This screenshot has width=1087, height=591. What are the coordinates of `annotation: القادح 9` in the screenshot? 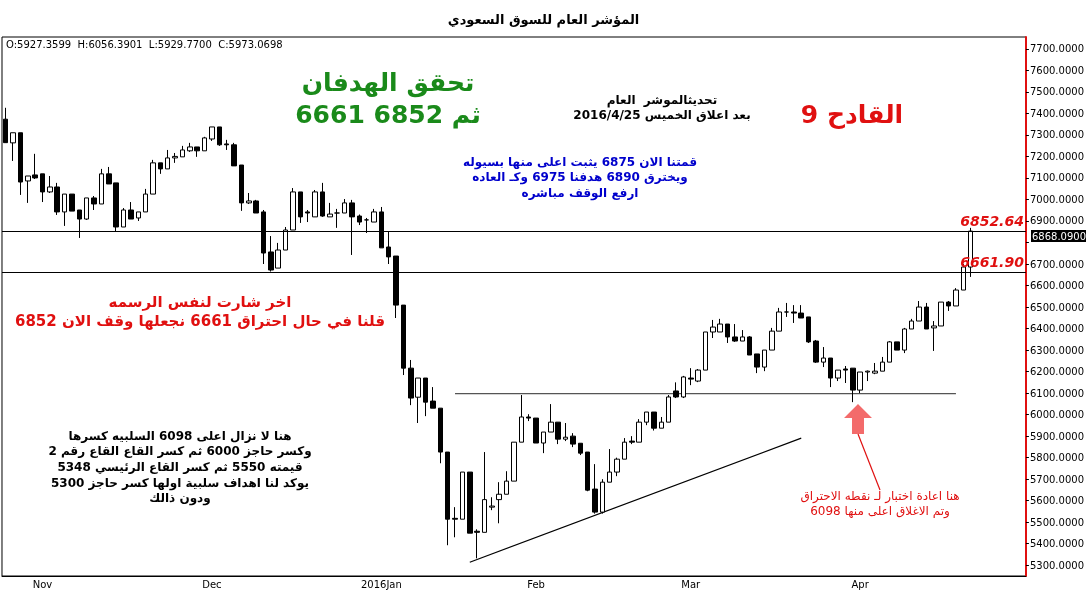 It's located at (852, 114).